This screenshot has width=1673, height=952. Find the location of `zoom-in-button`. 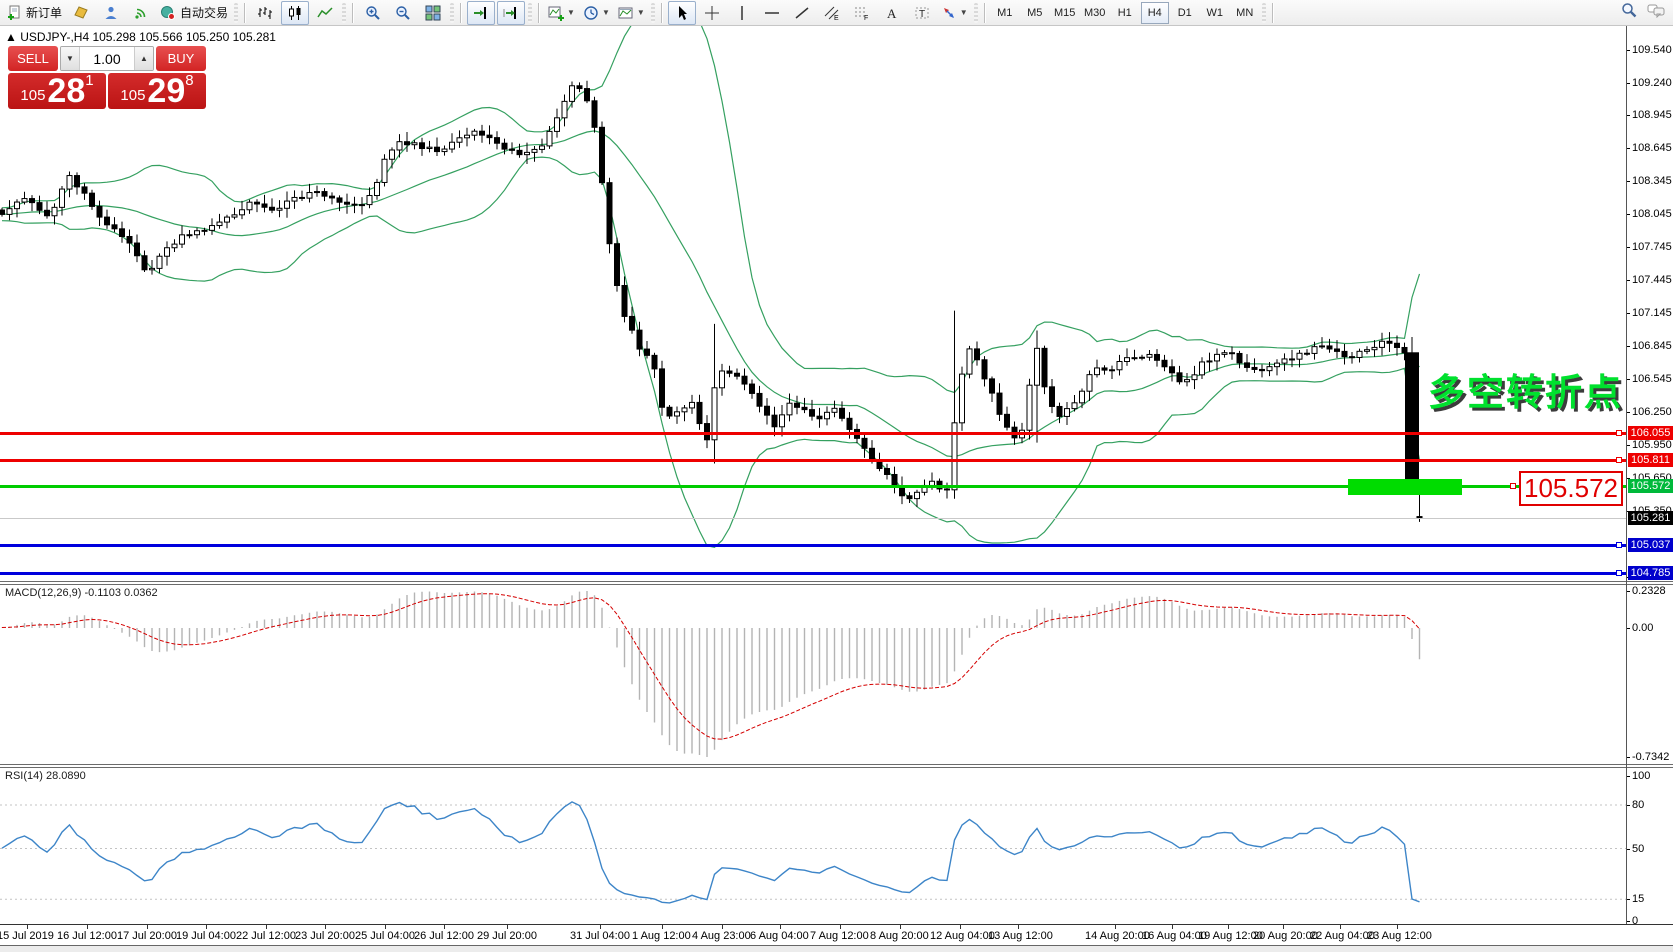

zoom-in-button is located at coordinates (373, 13).